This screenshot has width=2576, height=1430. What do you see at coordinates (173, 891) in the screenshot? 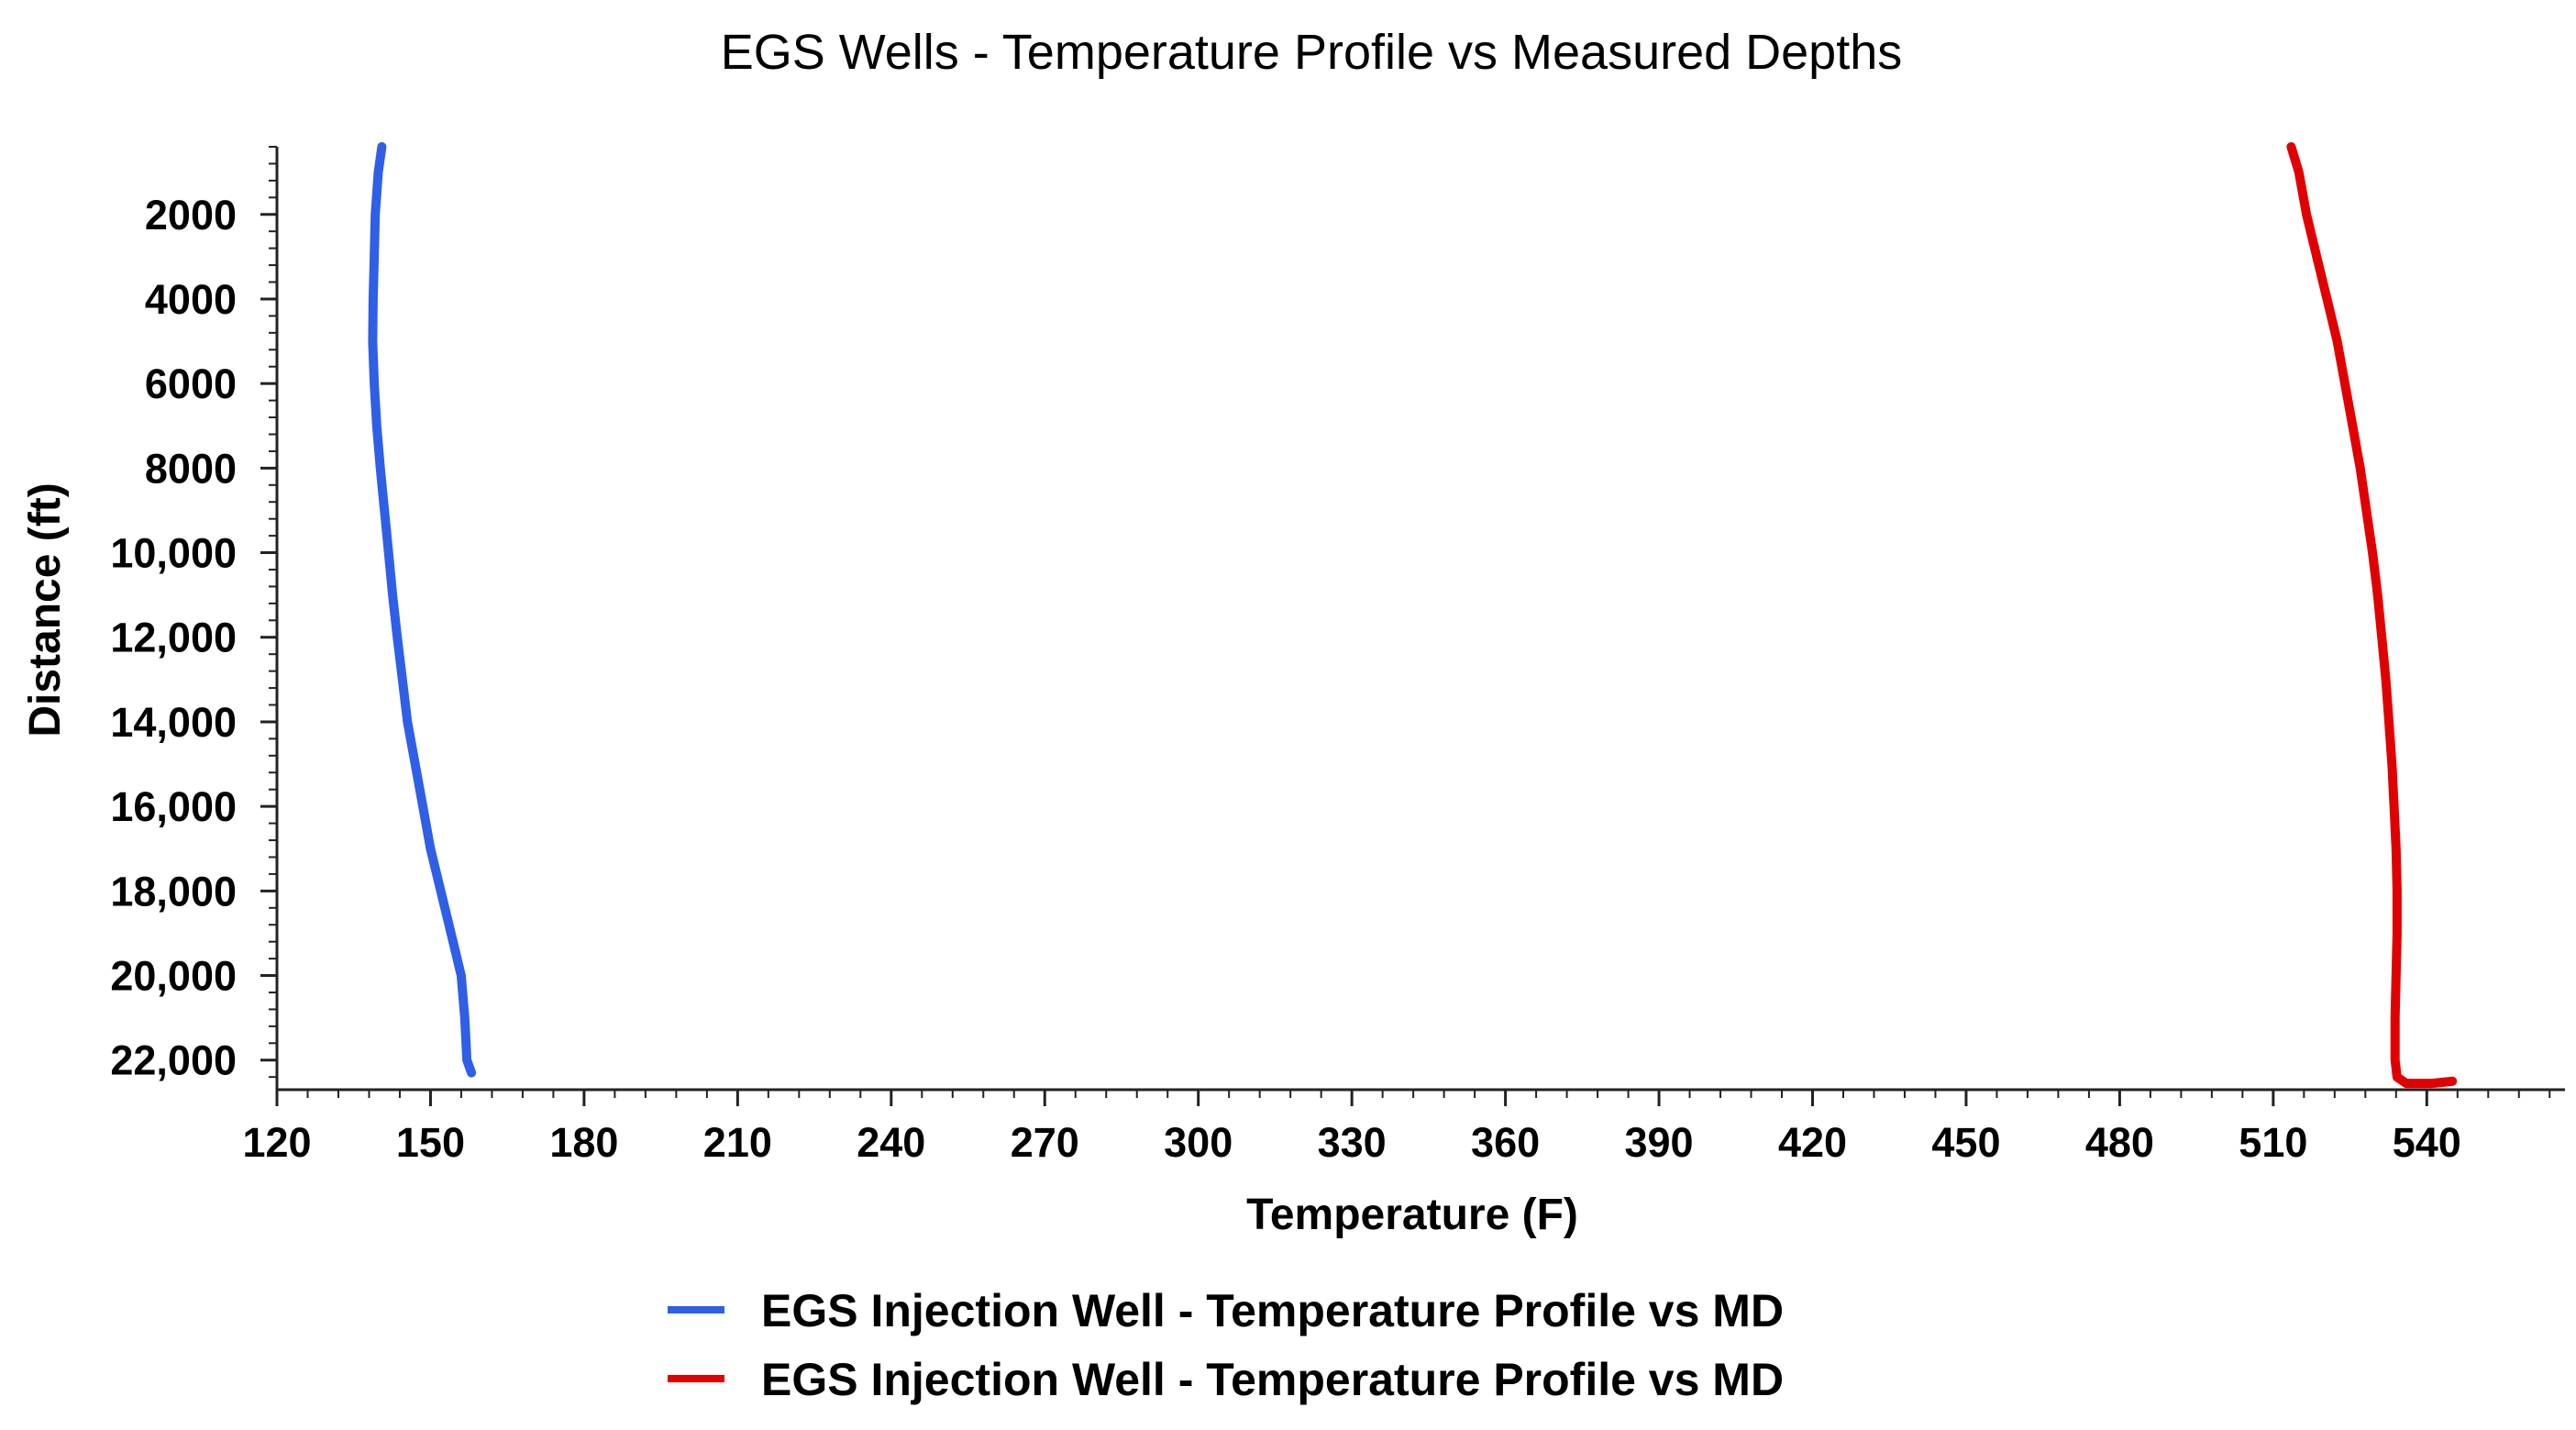
I see `y-tick-label: 18,000` at bounding box center [173, 891].